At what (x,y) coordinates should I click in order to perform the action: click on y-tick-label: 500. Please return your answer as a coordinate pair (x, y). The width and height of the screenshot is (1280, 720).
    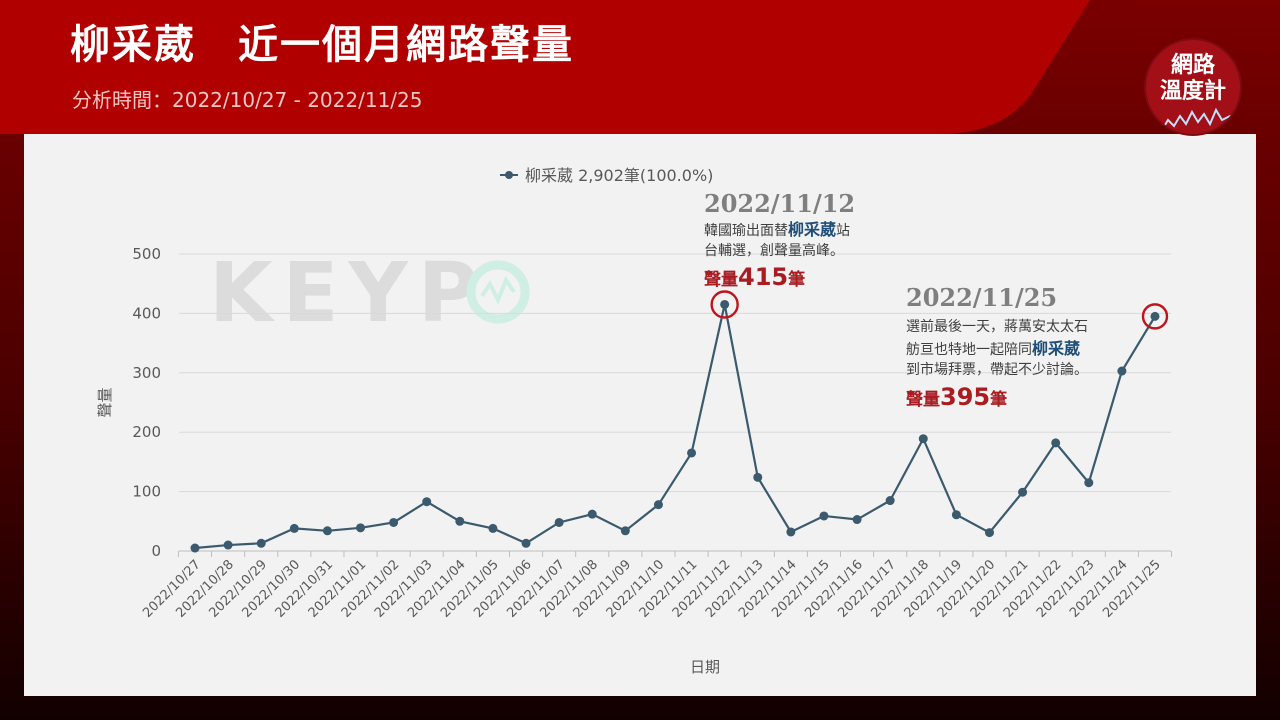
    Looking at the image, I should click on (146, 254).